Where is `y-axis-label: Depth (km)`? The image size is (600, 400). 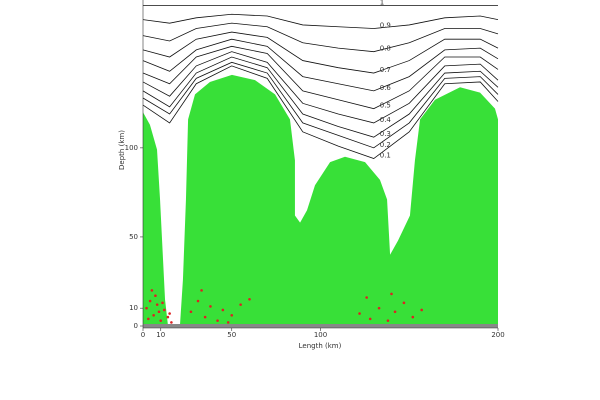 y-axis-label: Depth (km) is located at coordinates (122, 150).